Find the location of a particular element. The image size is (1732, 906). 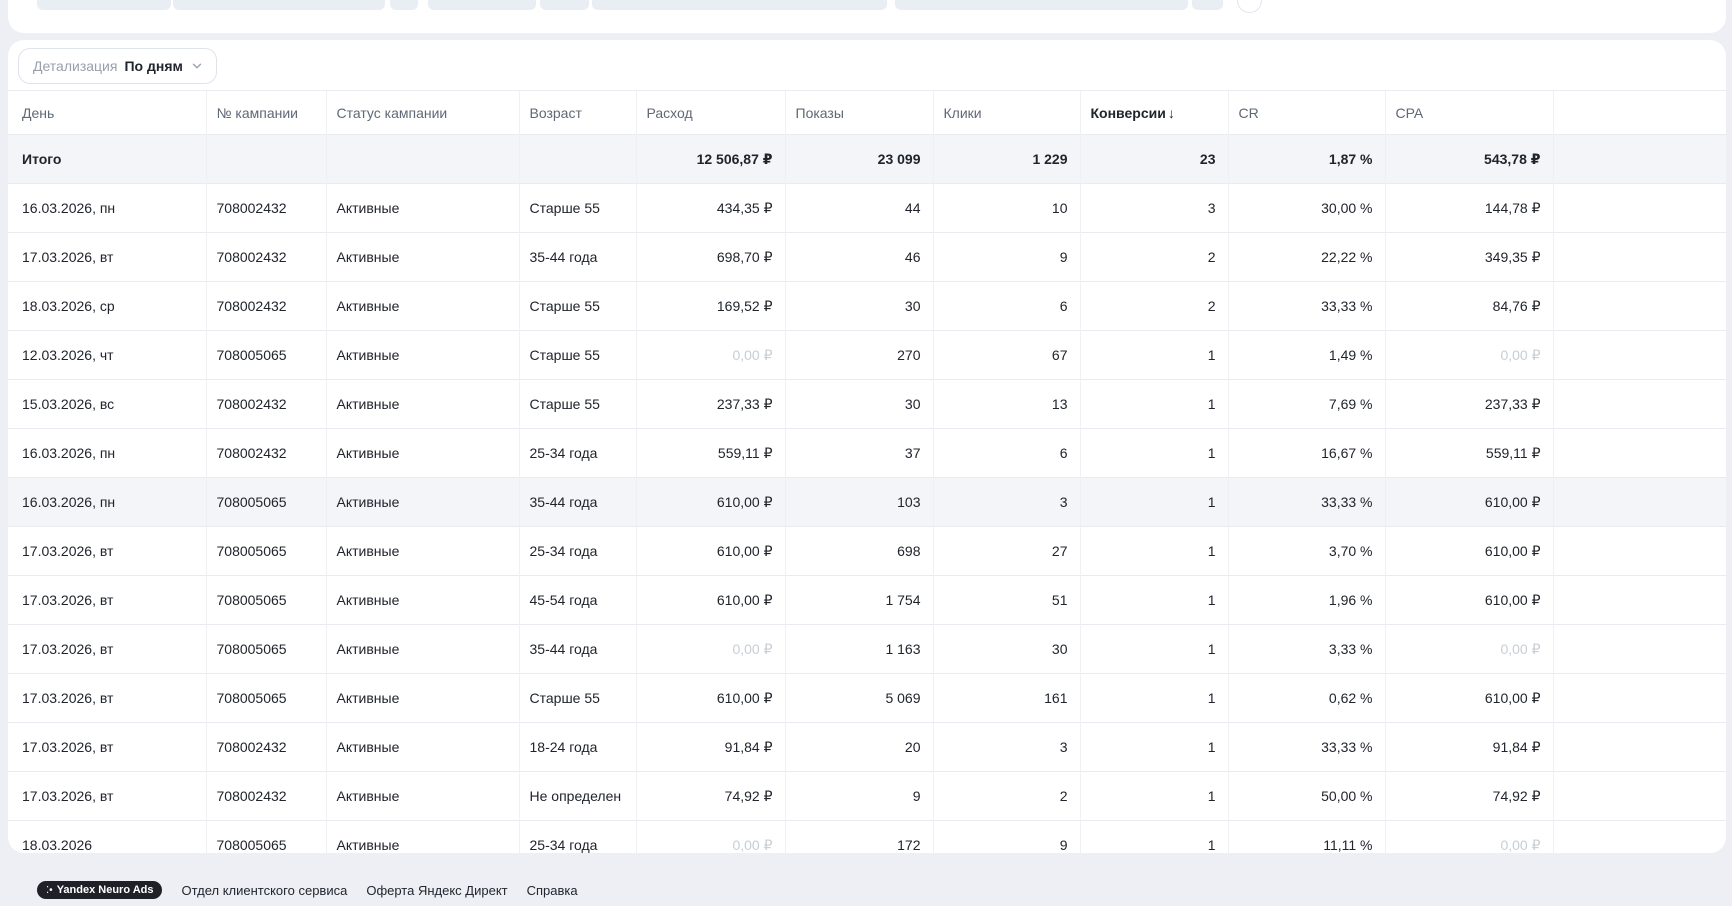

table-row-cell-impressions: 44 is located at coordinates (859, 208).